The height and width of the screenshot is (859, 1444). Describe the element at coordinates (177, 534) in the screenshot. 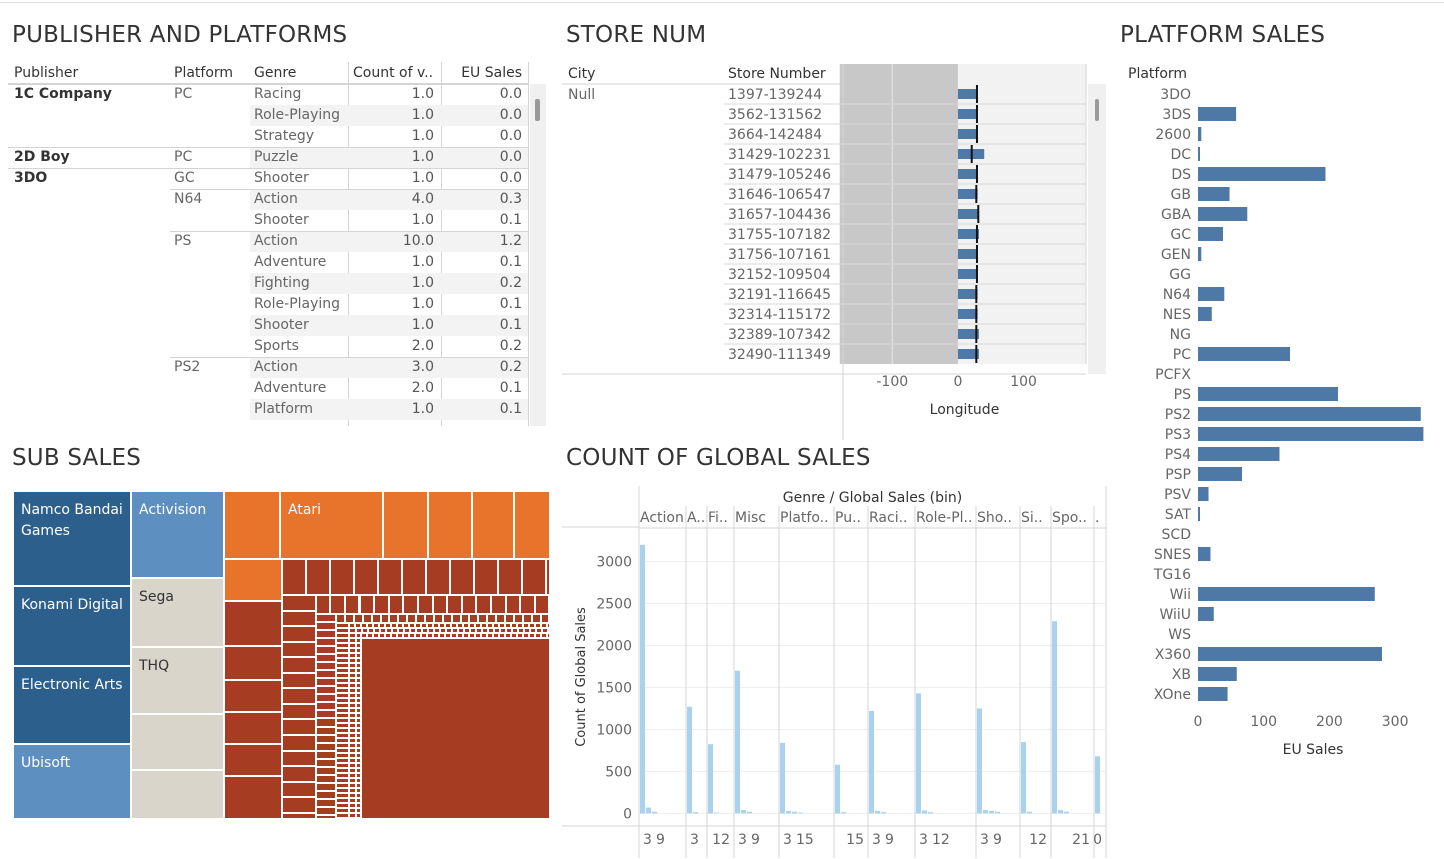

I see `treemap-block-activision: Activision` at that location.